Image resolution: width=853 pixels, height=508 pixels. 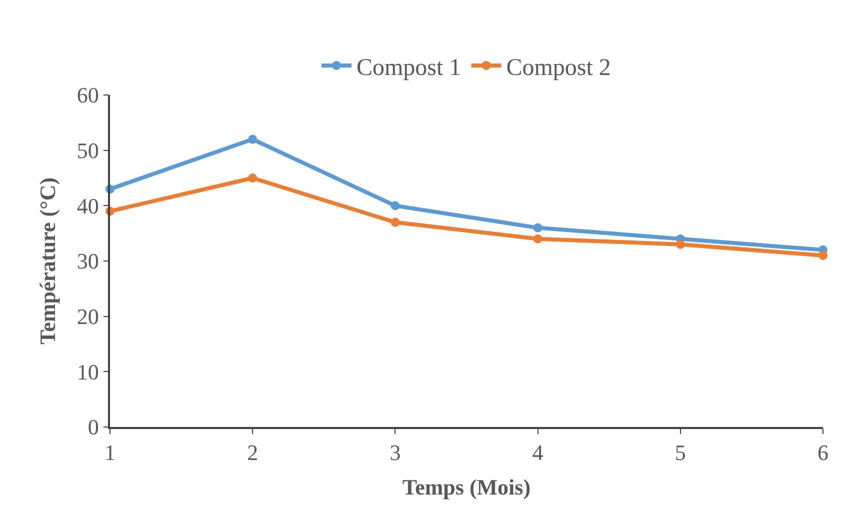 What do you see at coordinates (87, 317) in the screenshot?
I see `y-tick-label: 20` at bounding box center [87, 317].